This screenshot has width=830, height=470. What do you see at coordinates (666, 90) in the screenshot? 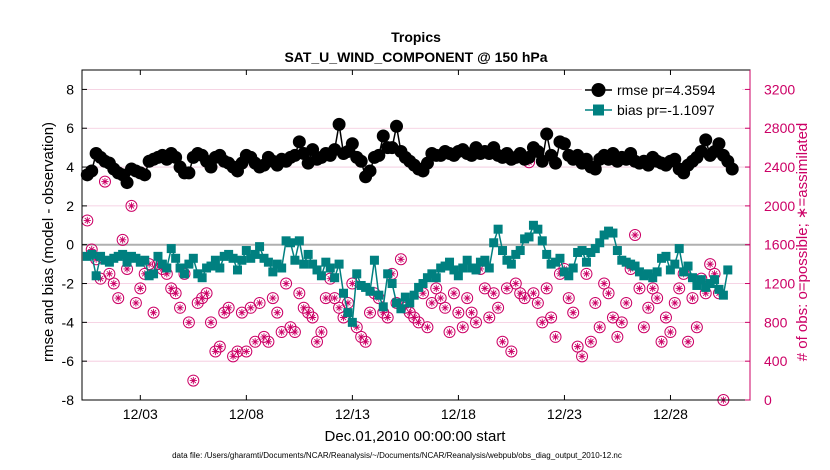
I see `legend-label-0: rmse pr=4.3594` at bounding box center [666, 90].